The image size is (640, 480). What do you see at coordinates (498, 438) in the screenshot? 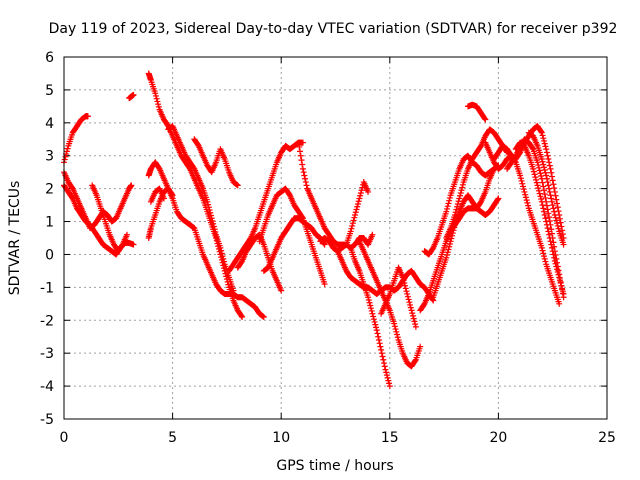
I see `x-tick-label: 20` at bounding box center [498, 438].